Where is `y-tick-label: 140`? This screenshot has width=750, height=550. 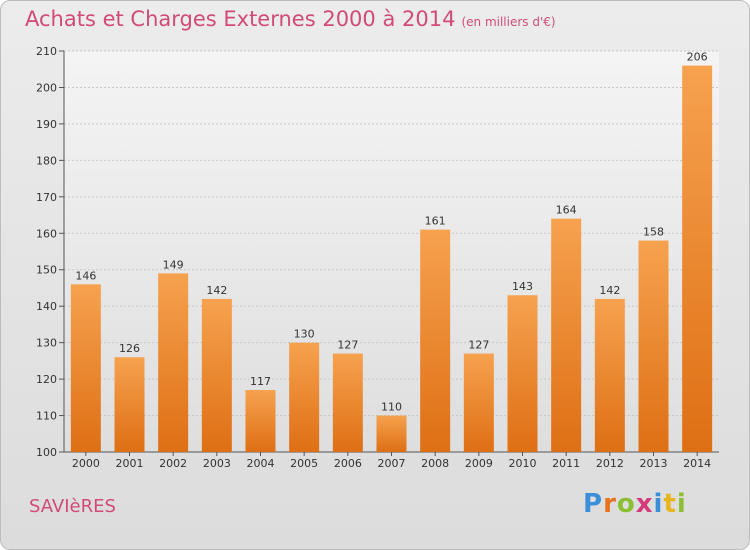
y-tick-label: 140 is located at coordinates (46, 306).